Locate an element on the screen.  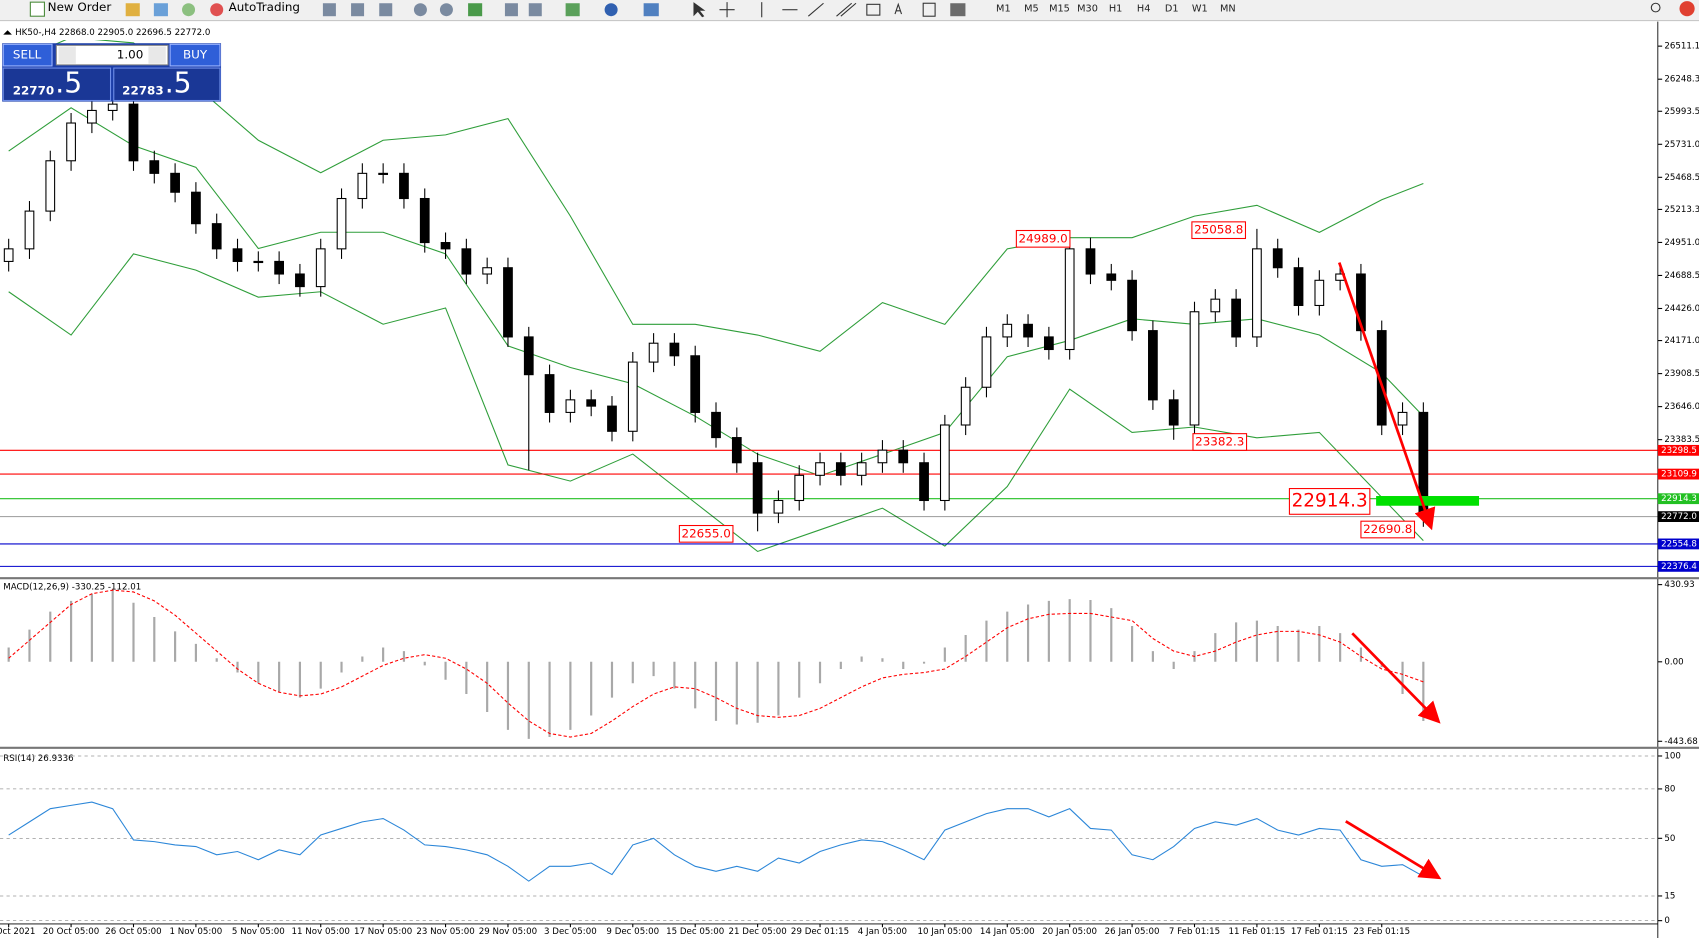
y-tick-label: 26248.3 is located at coordinates (1681, 80).